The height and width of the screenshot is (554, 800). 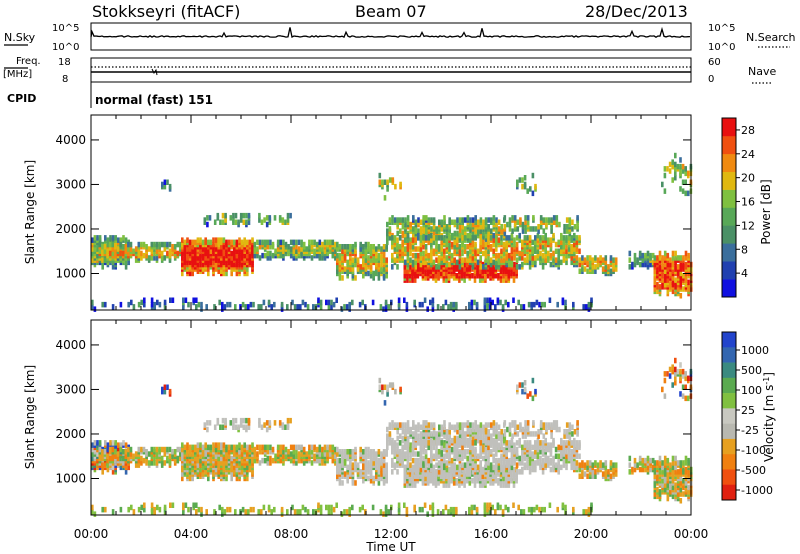 What do you see at coordinates (17, 74) in the screenshot?
I see `freq-unit: [MHz]` at bounding box center [17, 74].